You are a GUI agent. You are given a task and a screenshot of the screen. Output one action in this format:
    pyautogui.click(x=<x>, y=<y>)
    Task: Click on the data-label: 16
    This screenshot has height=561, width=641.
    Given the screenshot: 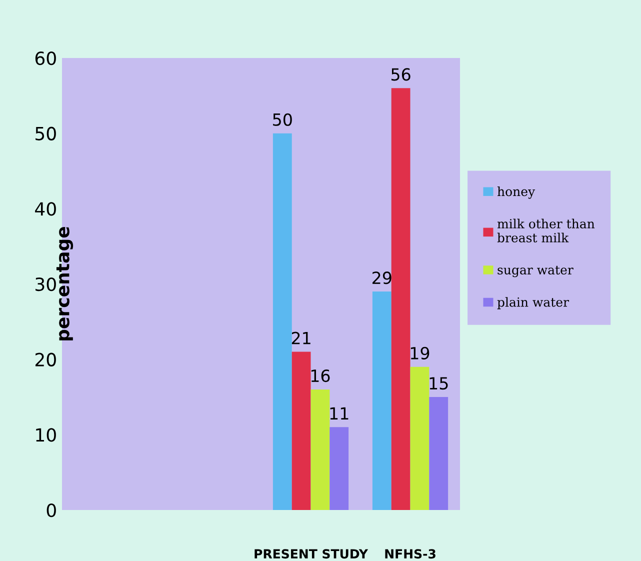 What is the action you would take?
    pyautogui.click(x=320, y=375)
    